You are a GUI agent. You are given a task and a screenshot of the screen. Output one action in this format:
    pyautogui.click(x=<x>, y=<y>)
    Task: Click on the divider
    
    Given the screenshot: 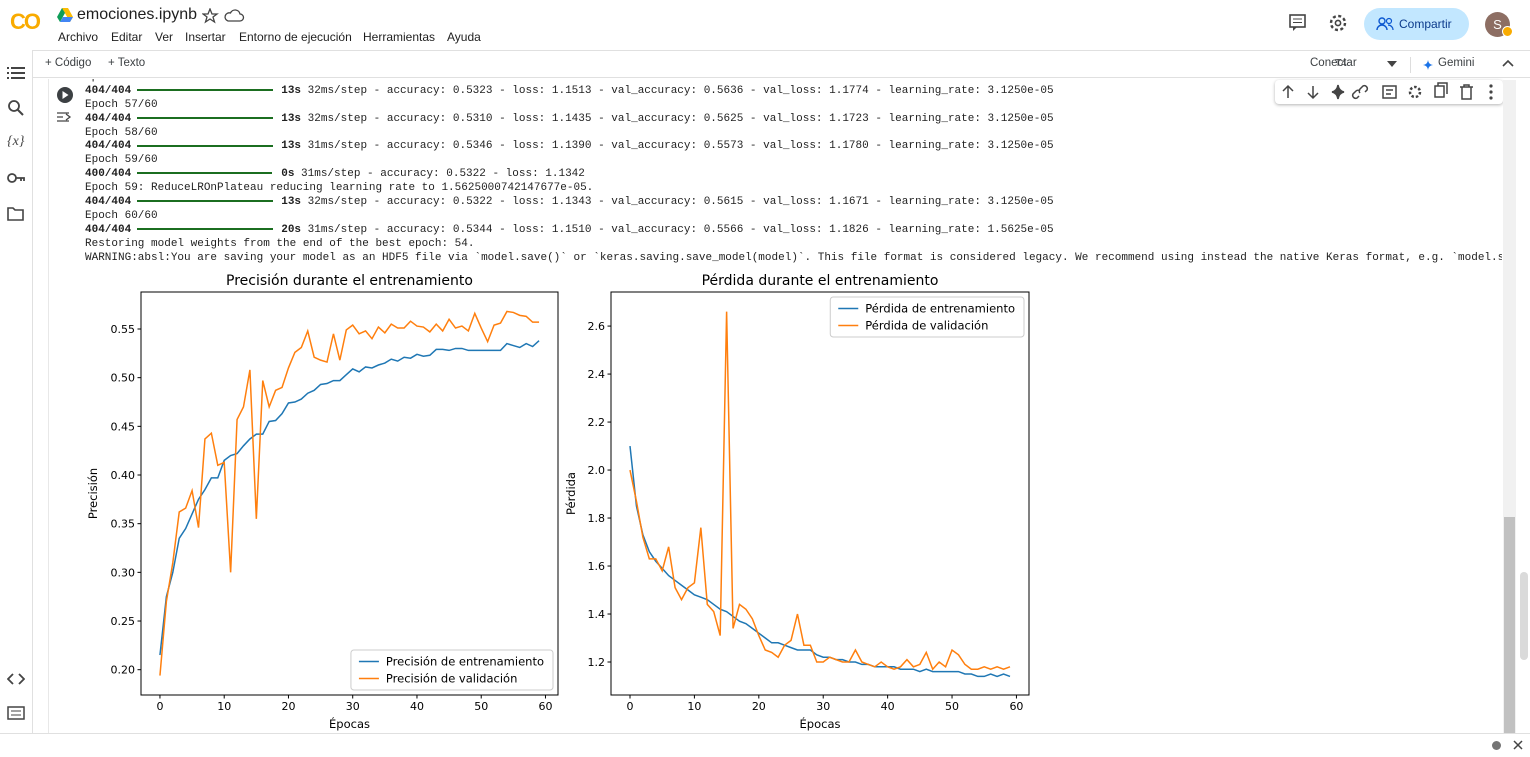 What is the action you would take?
    pyautogui.click(x=1410, y=65)
    